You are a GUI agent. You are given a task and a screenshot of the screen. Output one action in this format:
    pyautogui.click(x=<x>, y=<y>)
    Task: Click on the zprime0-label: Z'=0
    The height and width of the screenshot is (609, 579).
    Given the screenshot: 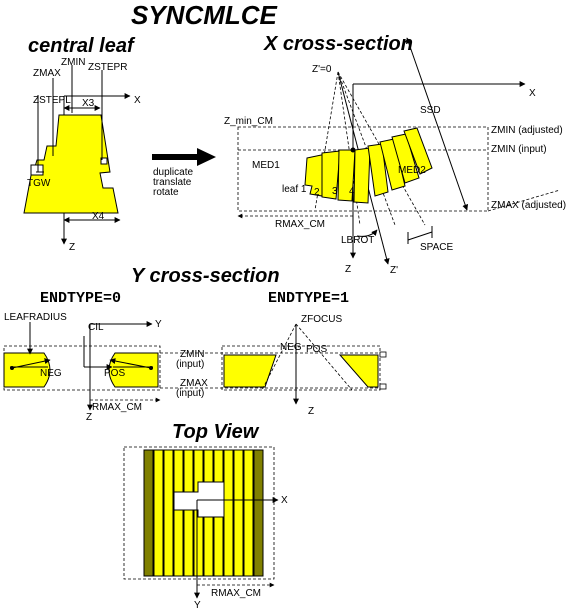 What is the action you would take?
    pyautogui.click(x=322, y=69)
    